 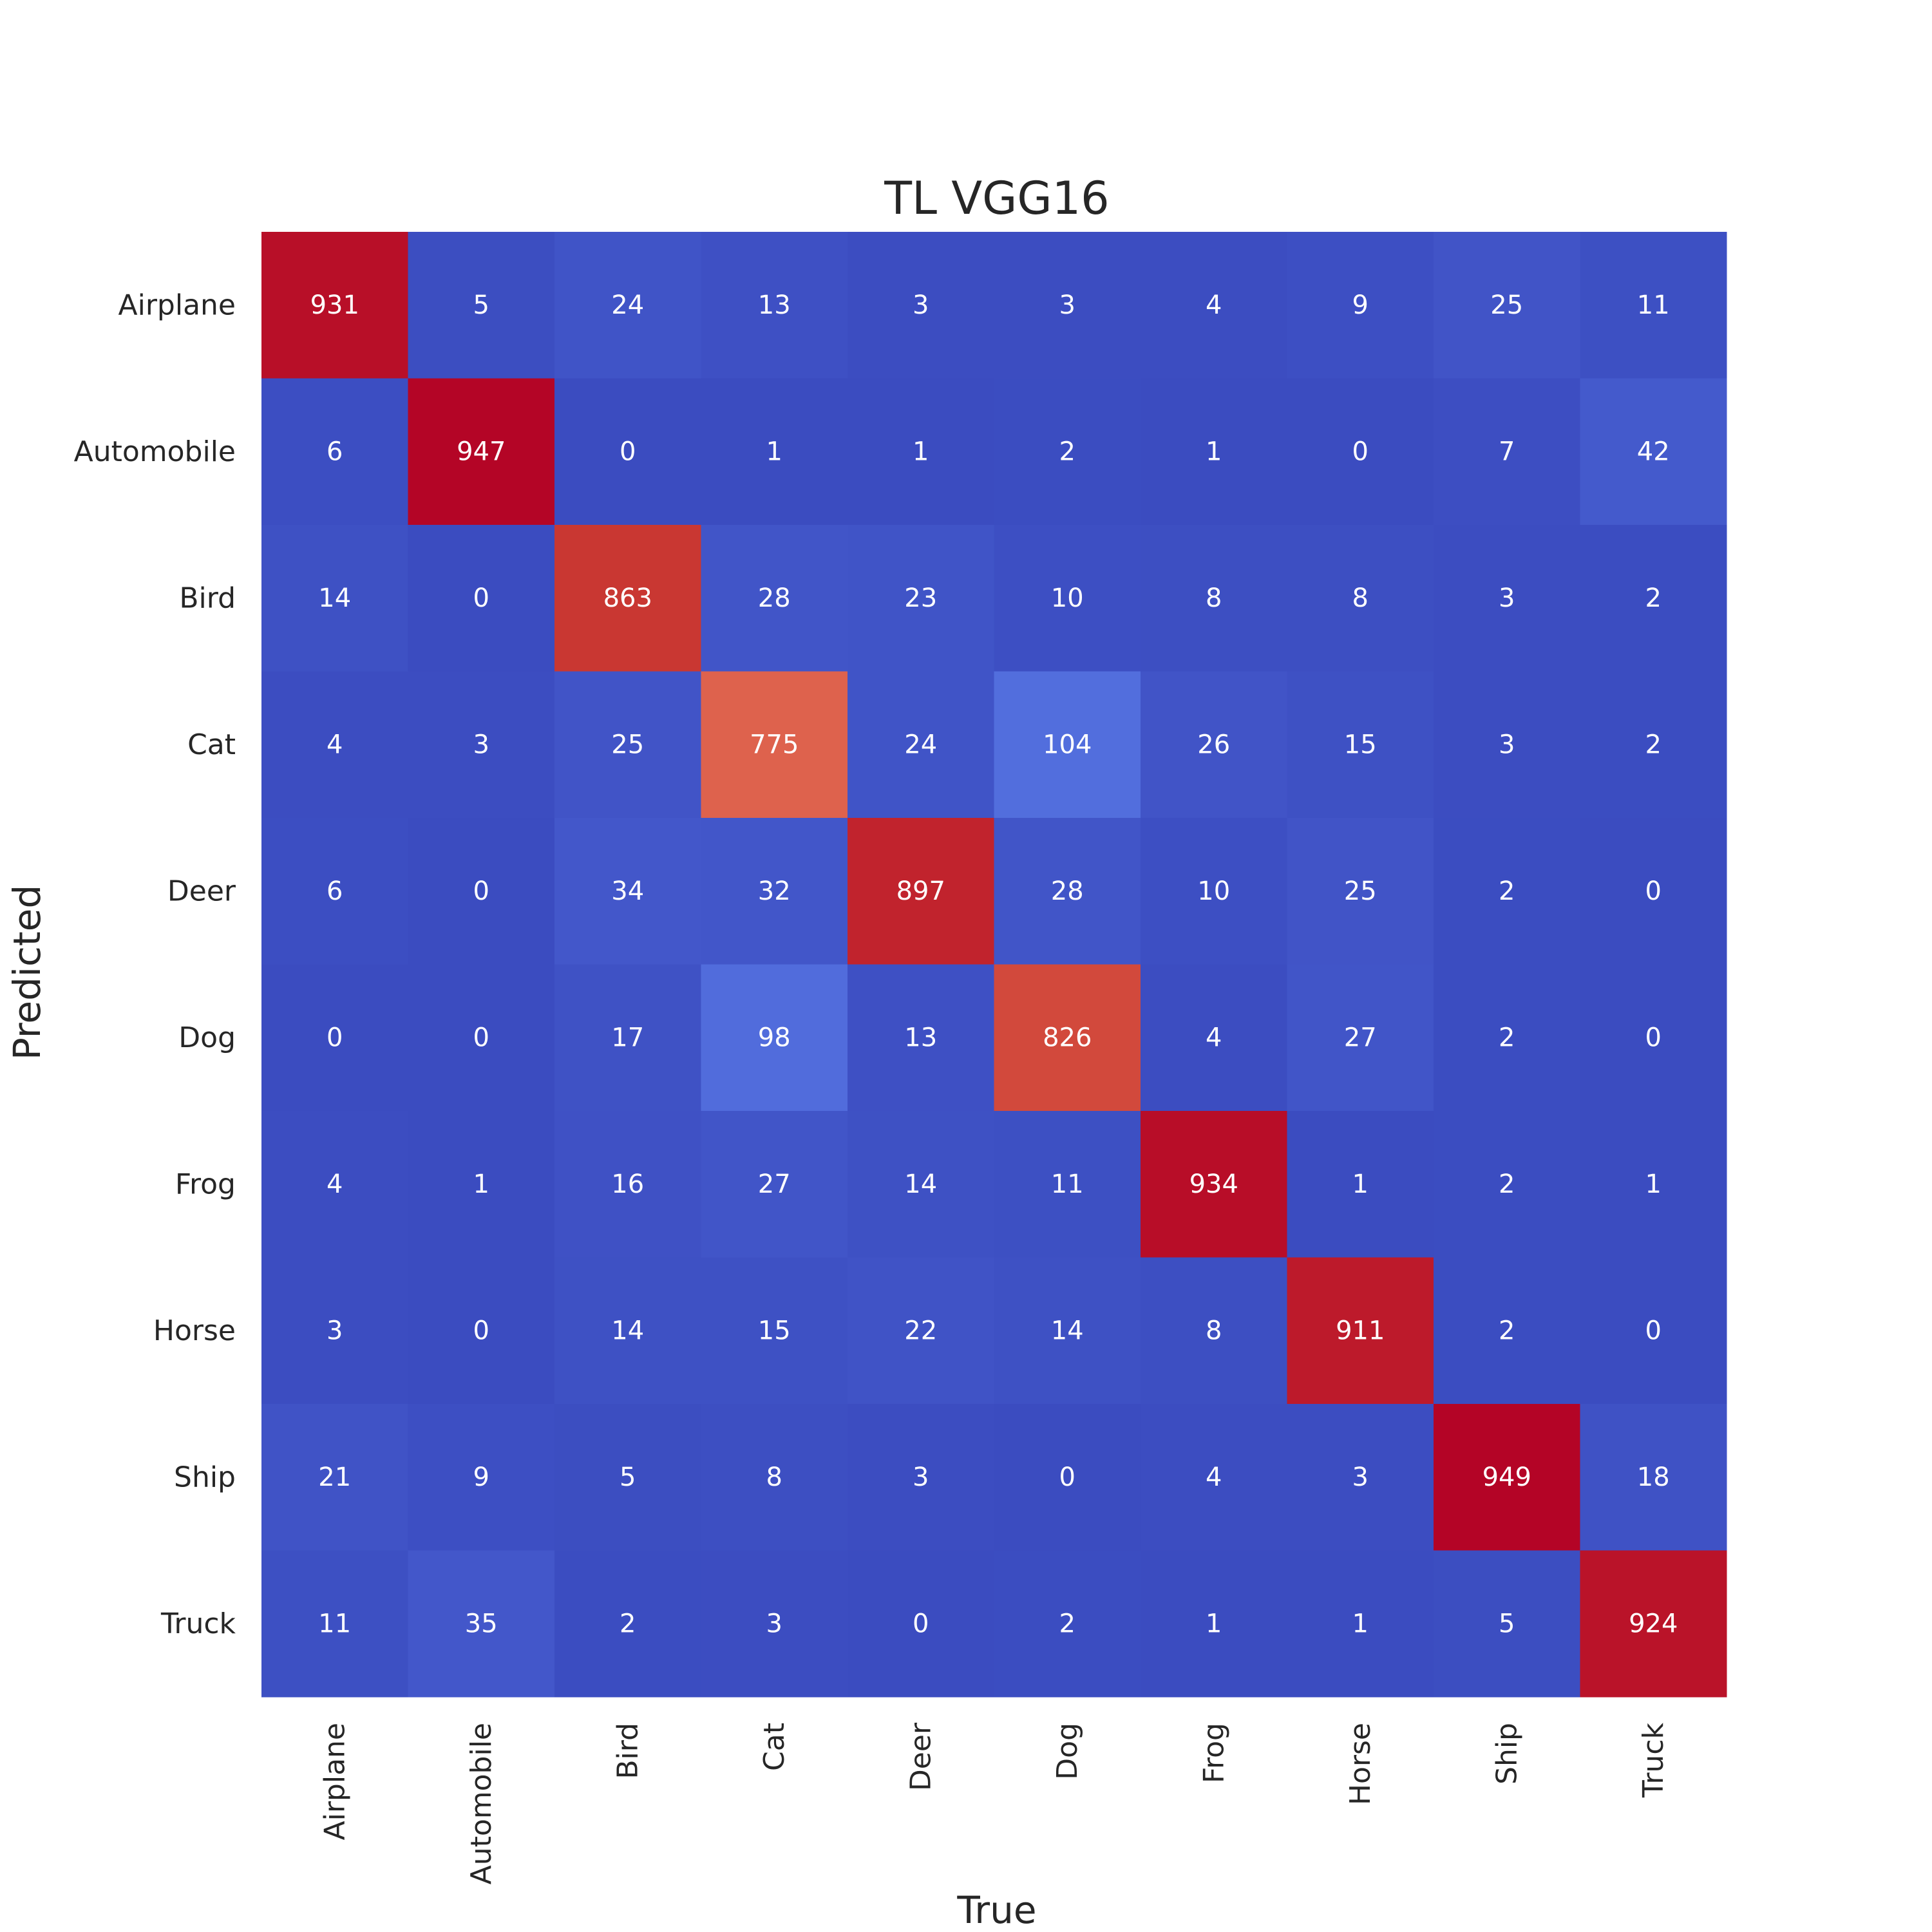 I want to click on cell-value-label: 897, so click(x=920, y=891).